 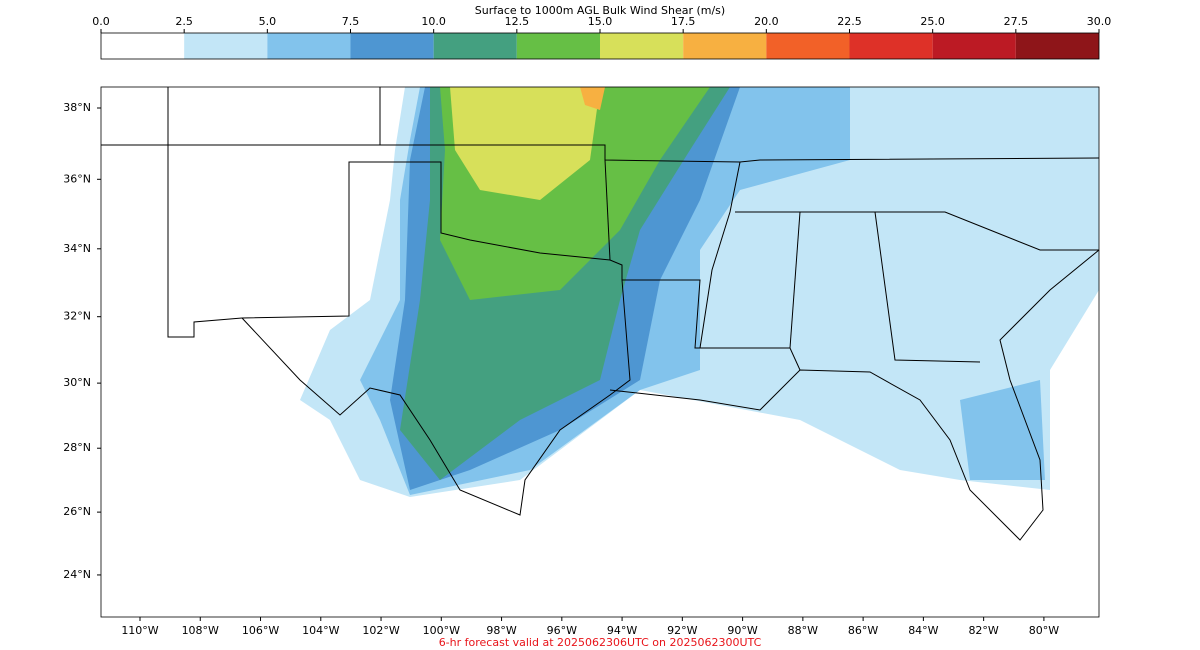 What do you see at coordinates (863, 630) in the screenshot?
I see `lon-tick-label: 86°W` at bounding box center [863, 630].